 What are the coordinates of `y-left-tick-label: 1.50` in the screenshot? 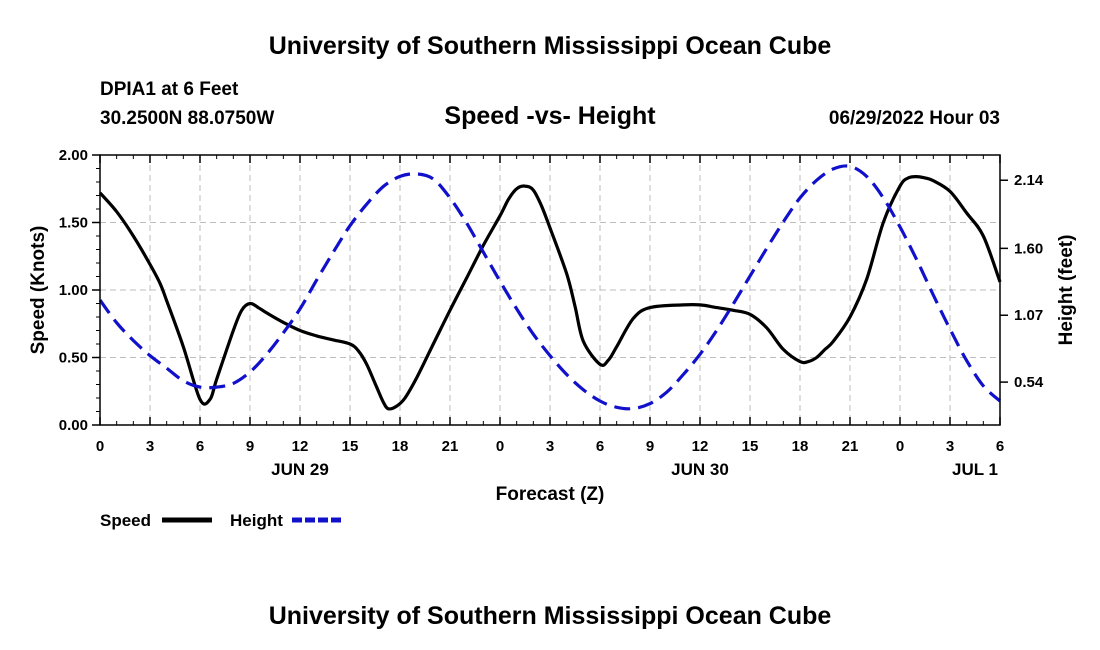 It's located at (73, 223).